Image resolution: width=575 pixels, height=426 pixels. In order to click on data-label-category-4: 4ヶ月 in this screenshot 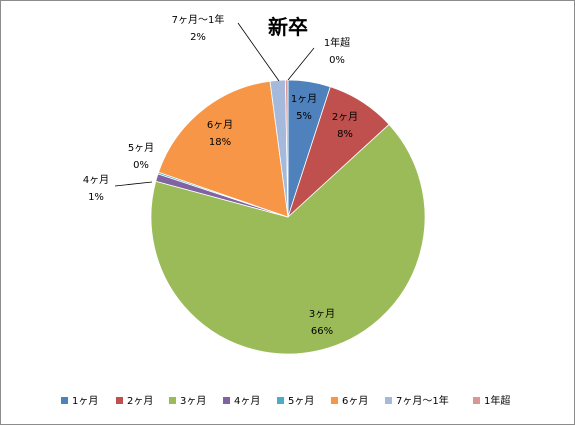, I will do `click(96, 180)`.